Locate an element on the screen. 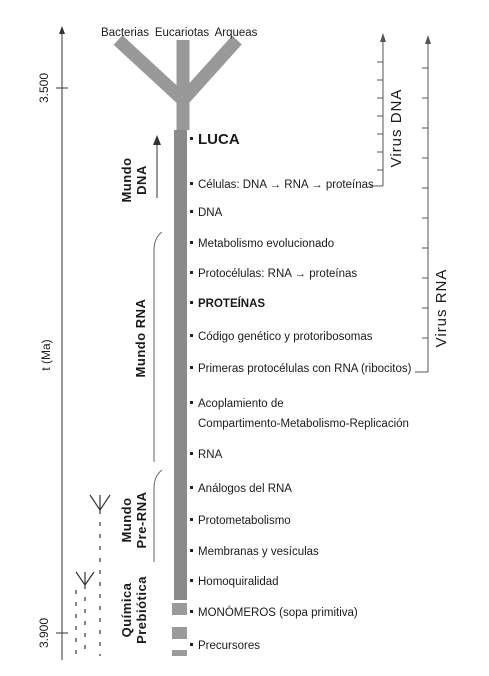 This screenshot has width=489, height=676. trunk-dashes is located at coordinates (179, 629).